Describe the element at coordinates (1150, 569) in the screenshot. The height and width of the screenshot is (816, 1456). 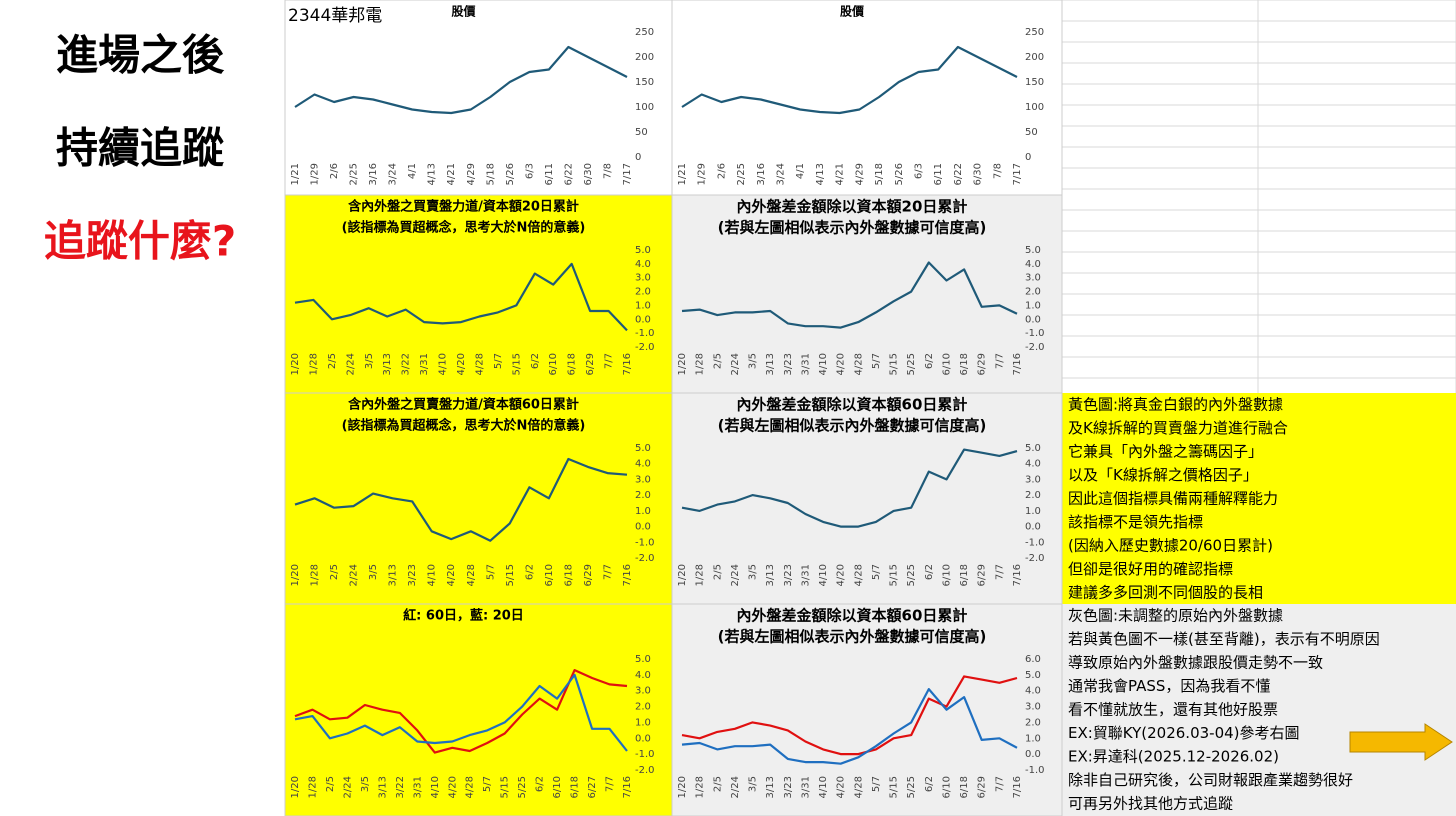
I see `yellow-note: 但卻是很好用的確認指標` at that location.